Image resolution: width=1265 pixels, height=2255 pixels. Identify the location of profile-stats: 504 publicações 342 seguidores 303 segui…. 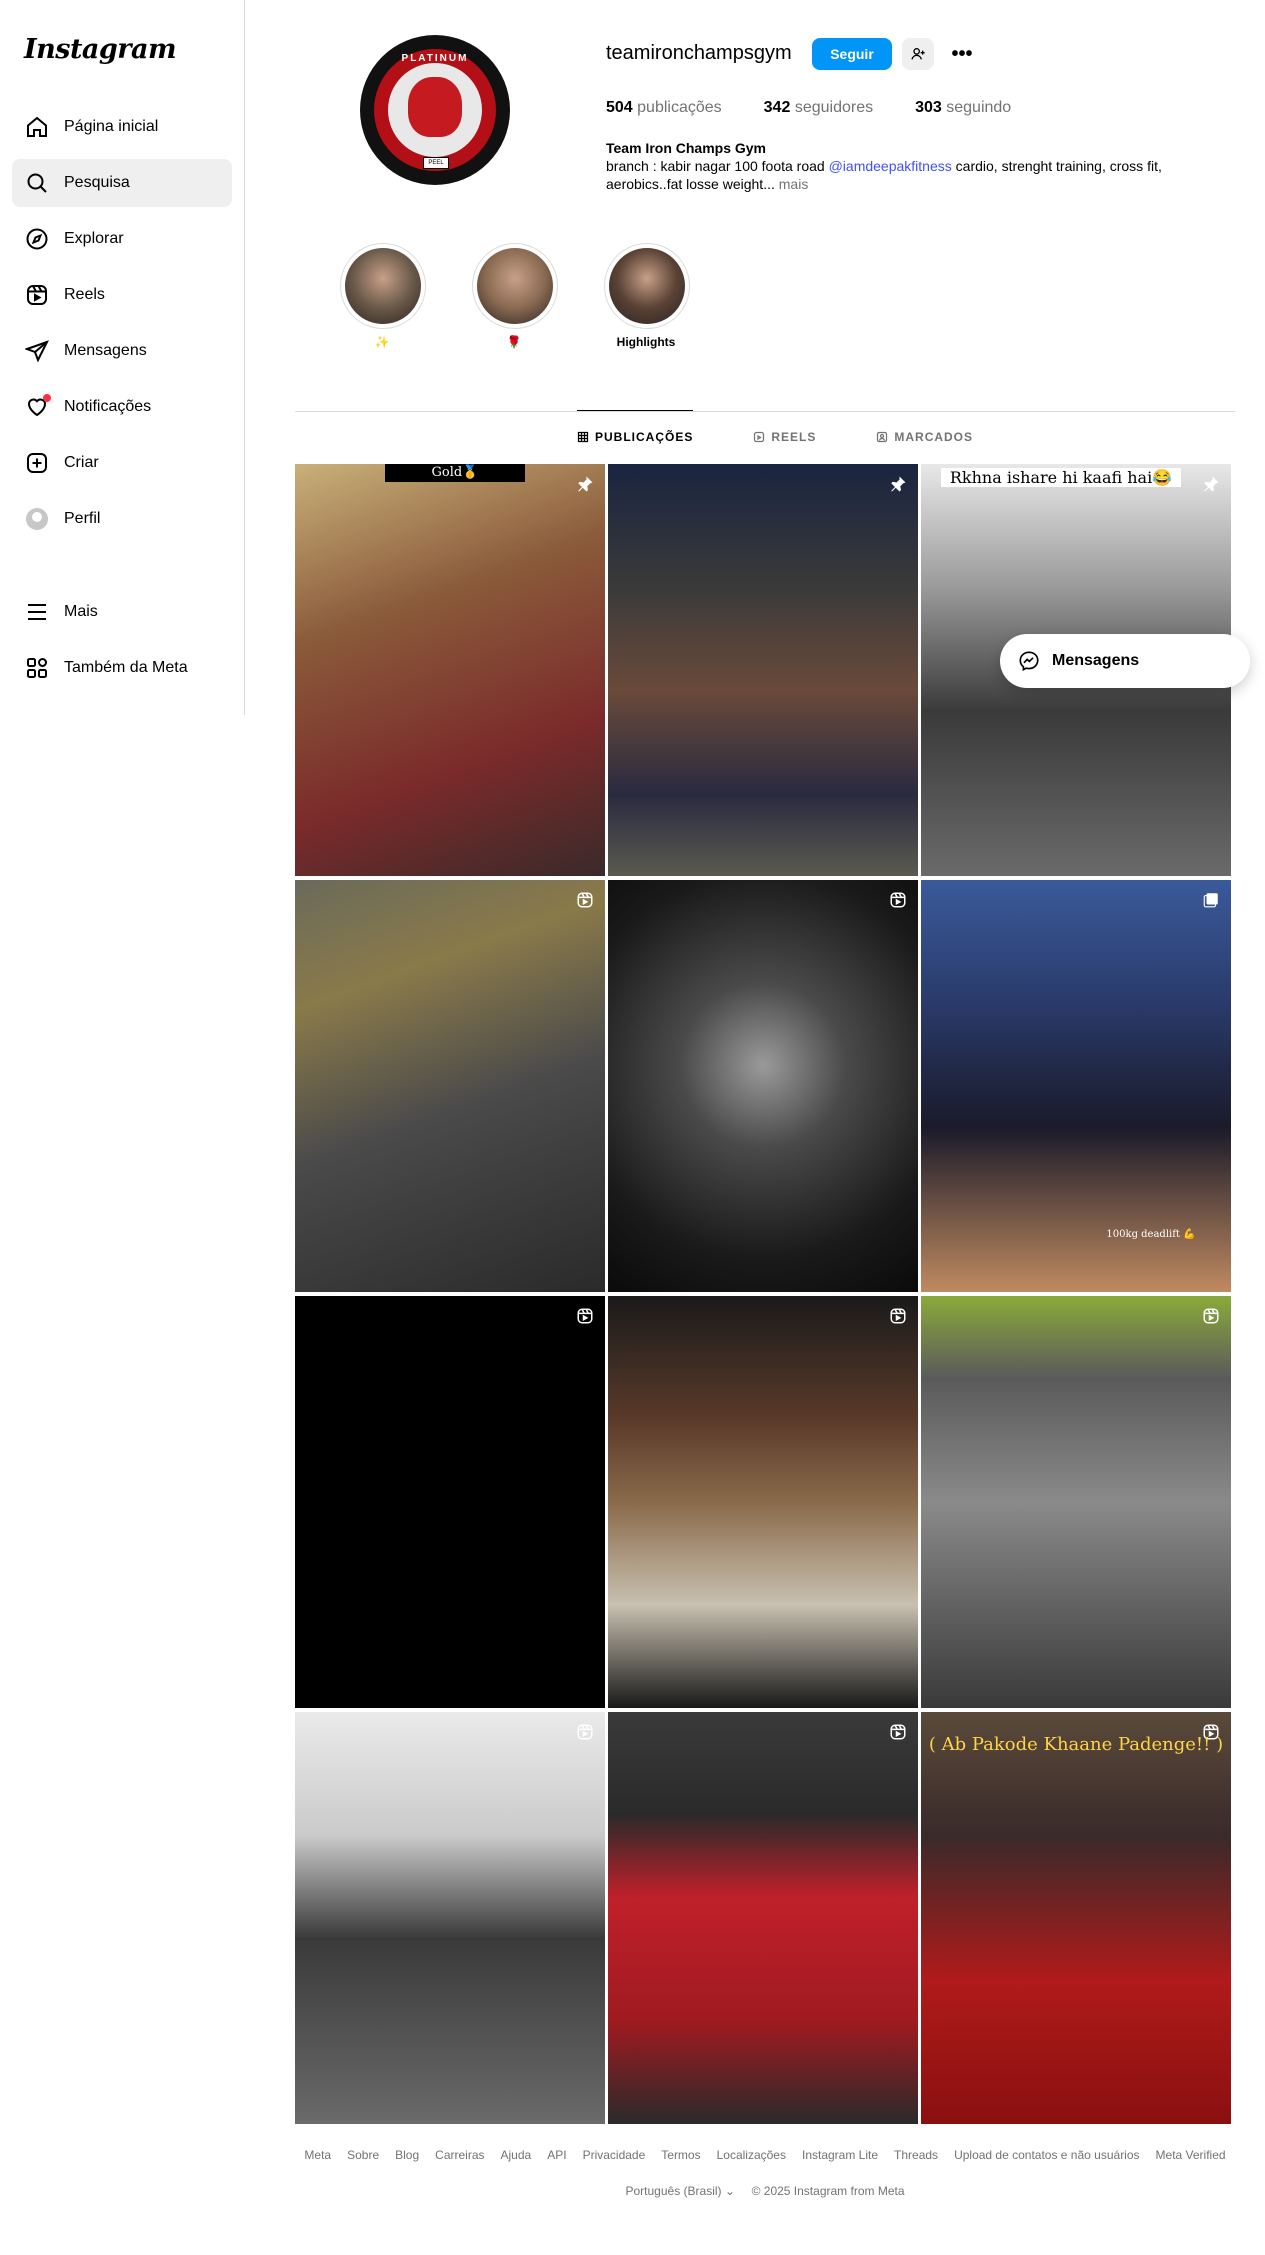
(808, 108).